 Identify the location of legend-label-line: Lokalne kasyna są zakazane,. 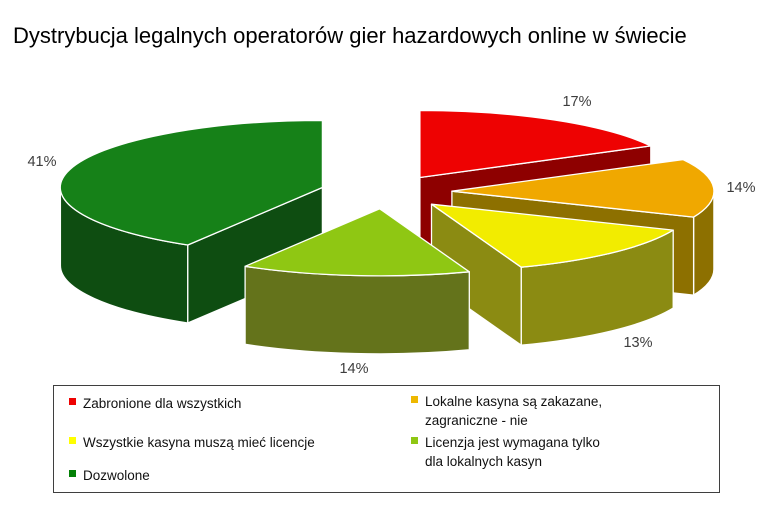
(514, 401).